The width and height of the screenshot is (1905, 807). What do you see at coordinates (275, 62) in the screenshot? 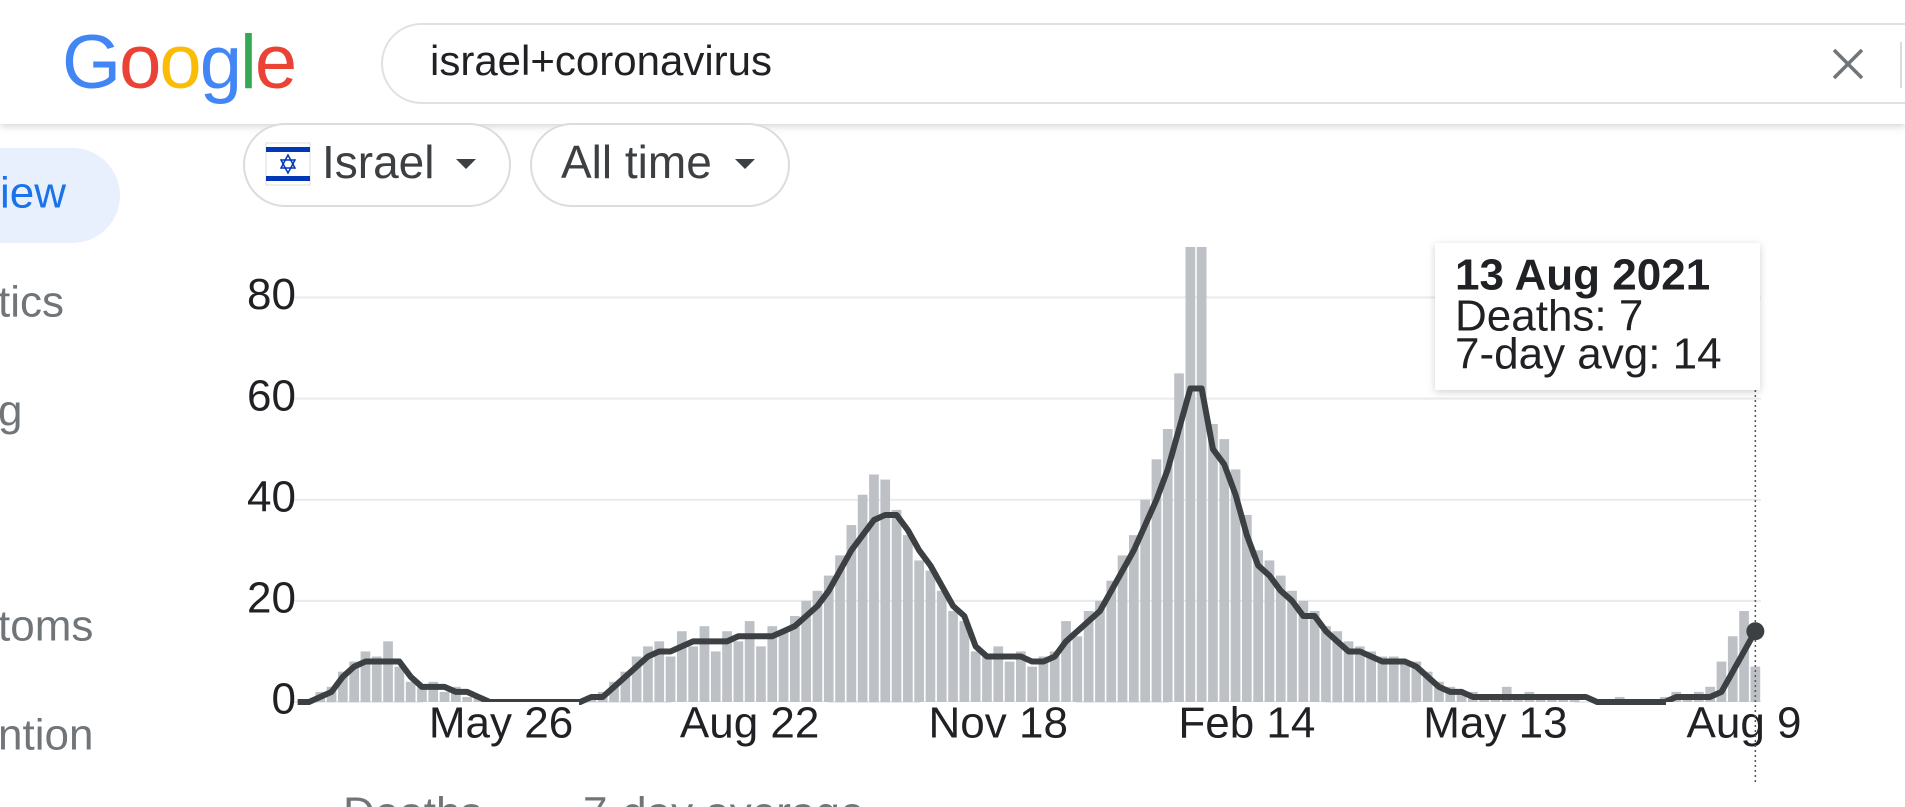
I see `logo-letter: e` at bounding box center [275, 62].